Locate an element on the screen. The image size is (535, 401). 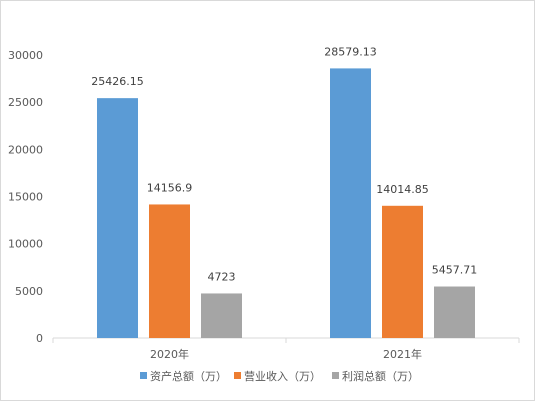
y-tick-label: 0 is located at coordinates (39, 338).